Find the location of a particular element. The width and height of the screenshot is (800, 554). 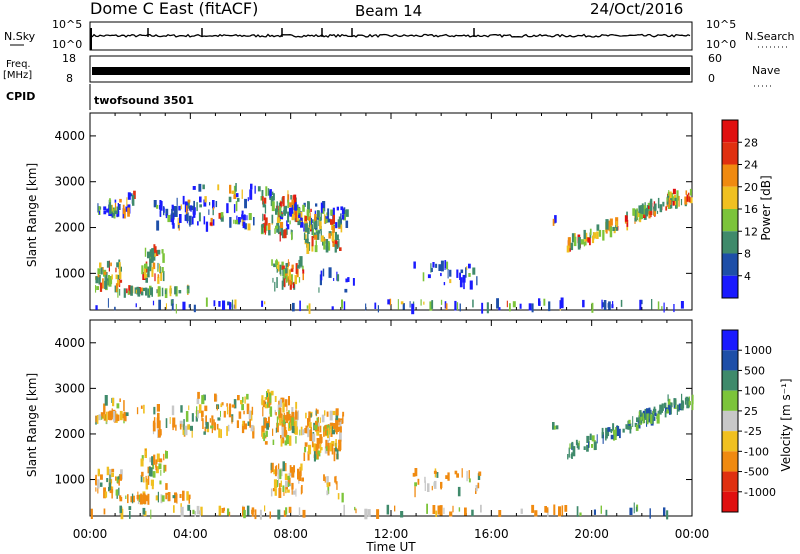

nsky-line is located at coordinates (391, 35).